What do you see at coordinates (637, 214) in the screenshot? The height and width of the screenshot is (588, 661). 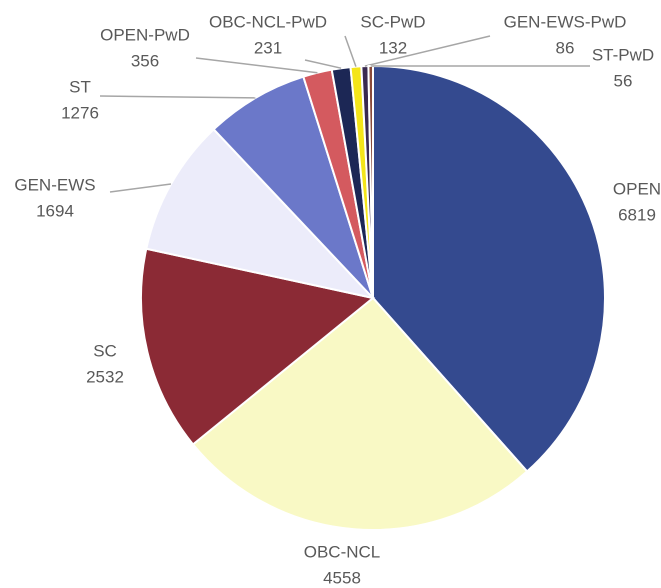 I see `slice-value: 6819` at bounding box center [637, 214].